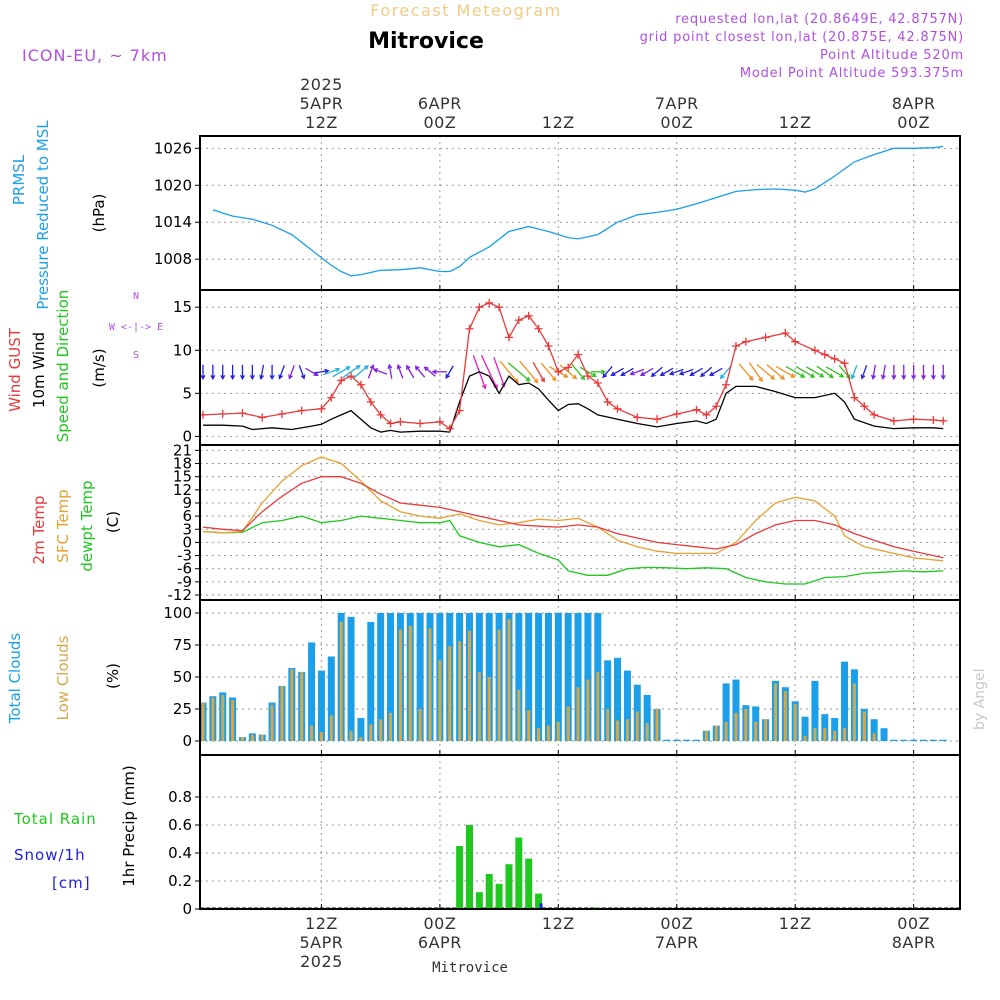 The width and height of the screenshot is (1000, 1000). What do you see at coordinates (187, 529) in the screenshot?
I see `y-tick-label: 3` at bounding box center [187, 529].